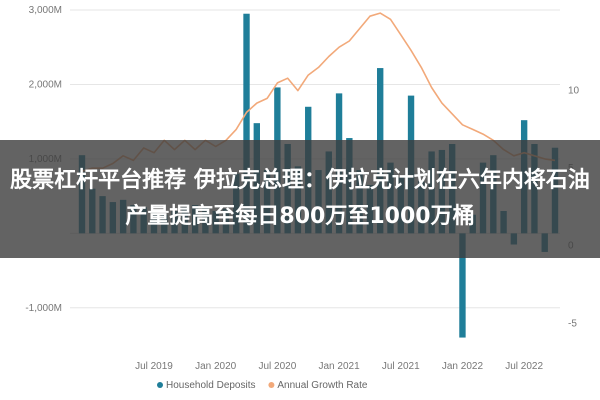 The height and width of the screenshot is (400, 600). I want to click on left-tick-label: 3,000M, so click(45, 10).